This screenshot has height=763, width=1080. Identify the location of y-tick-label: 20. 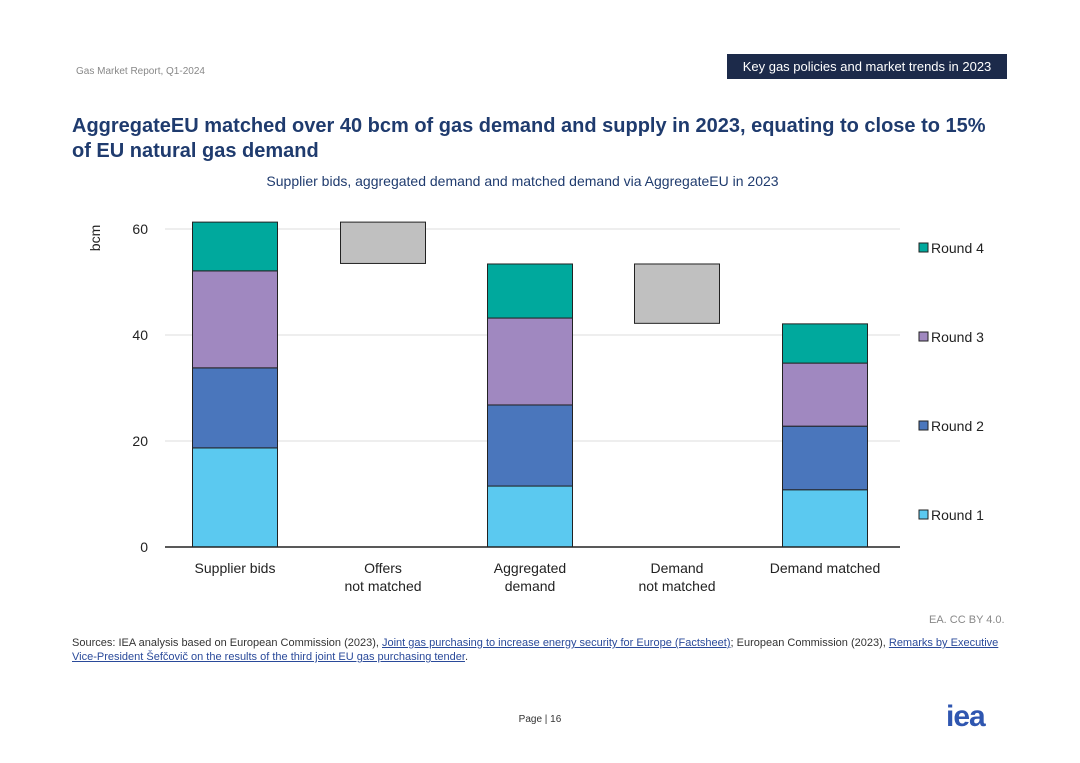
(140, 441).